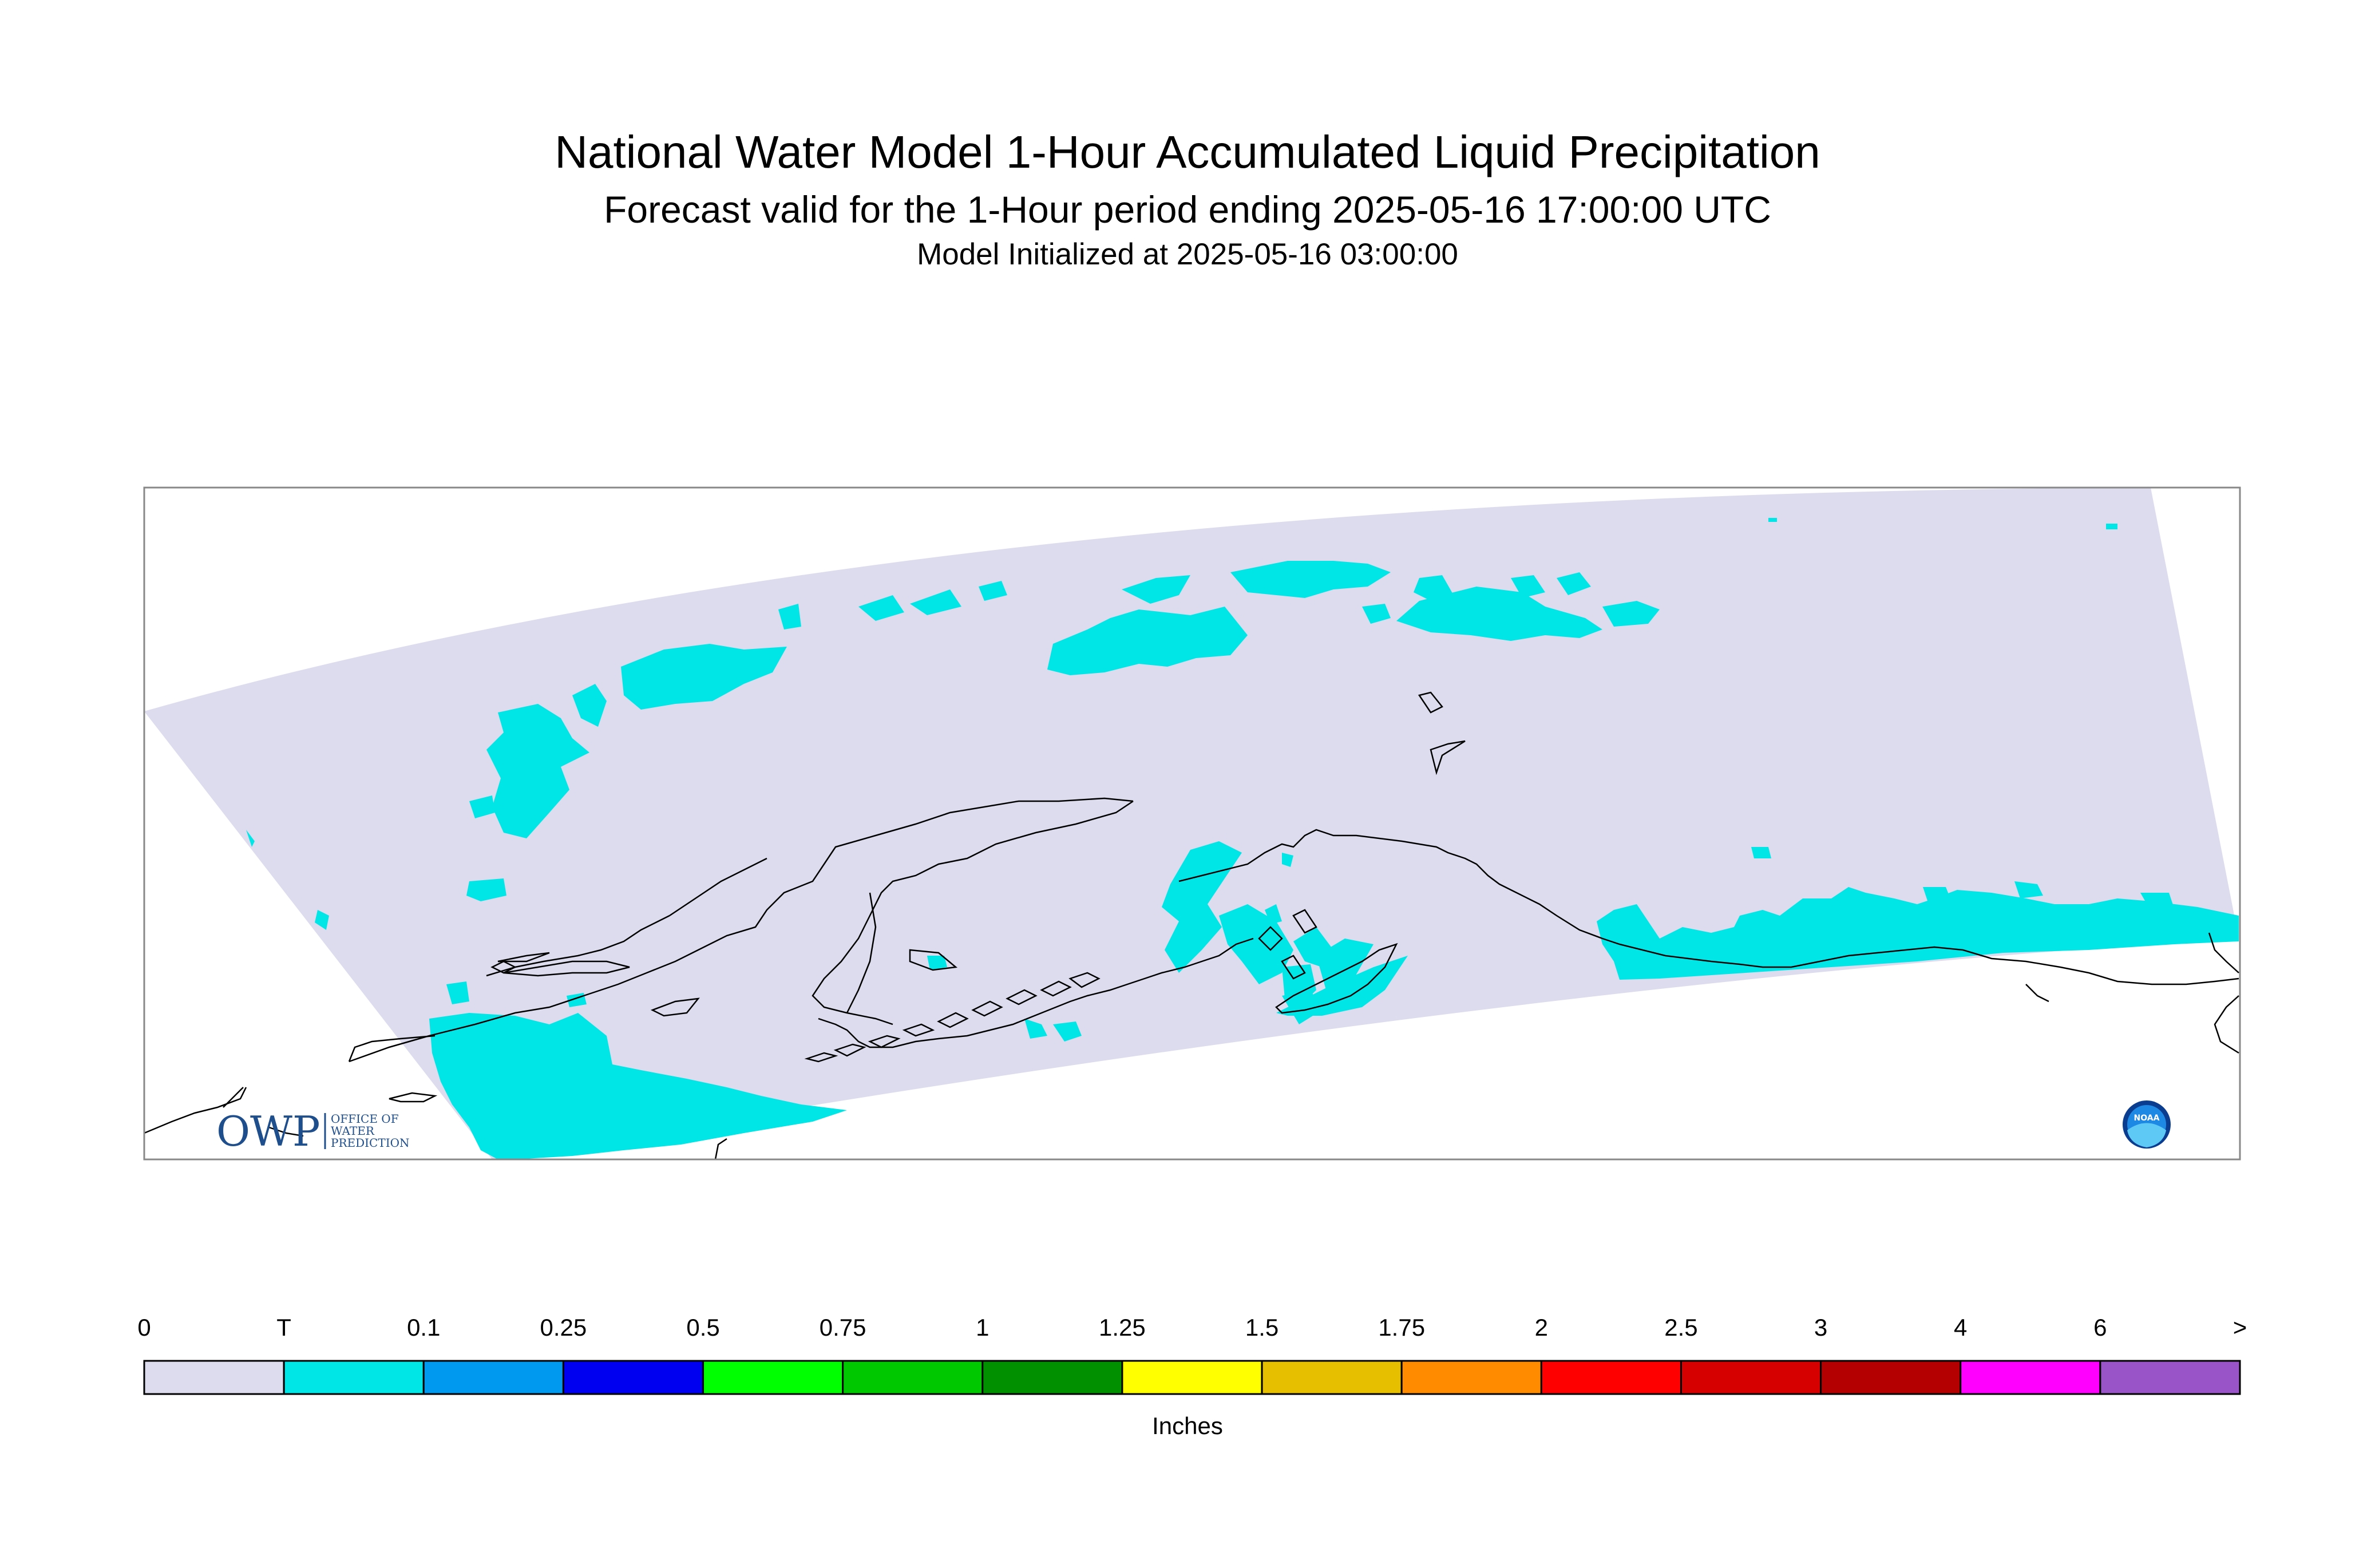 The height and width of the screenshot is (1568, 2375). I want to click on svg-text: WATER, so click(353, 1131).